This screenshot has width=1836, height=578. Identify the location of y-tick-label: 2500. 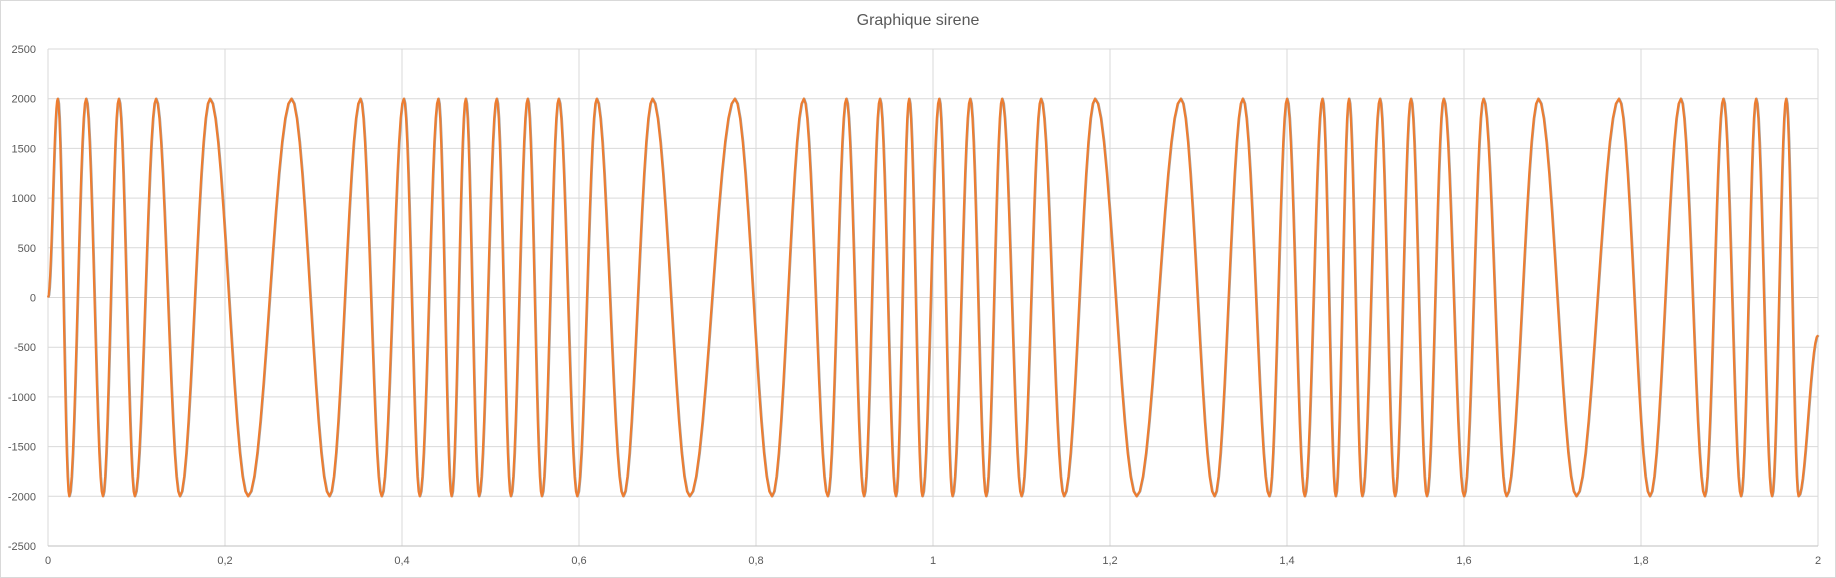
(24, 50).